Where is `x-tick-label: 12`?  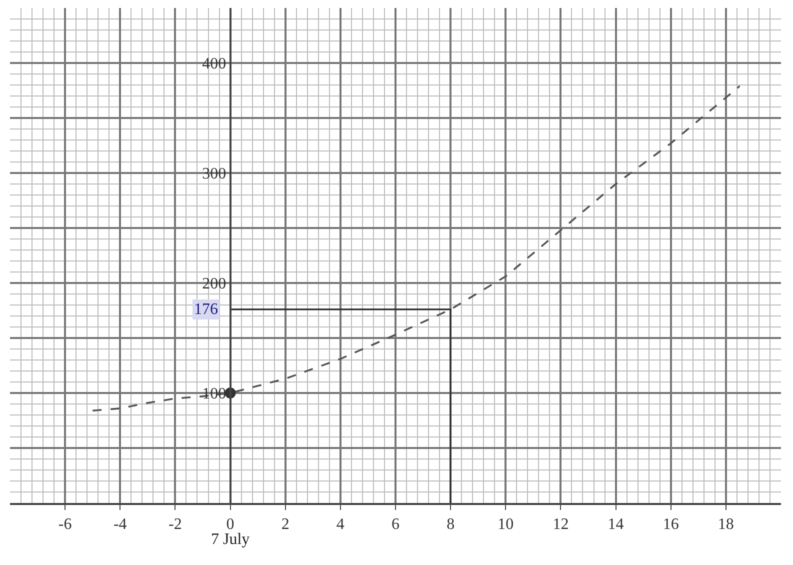 x-tick-label: 12 is located at coordinates (560, 525).